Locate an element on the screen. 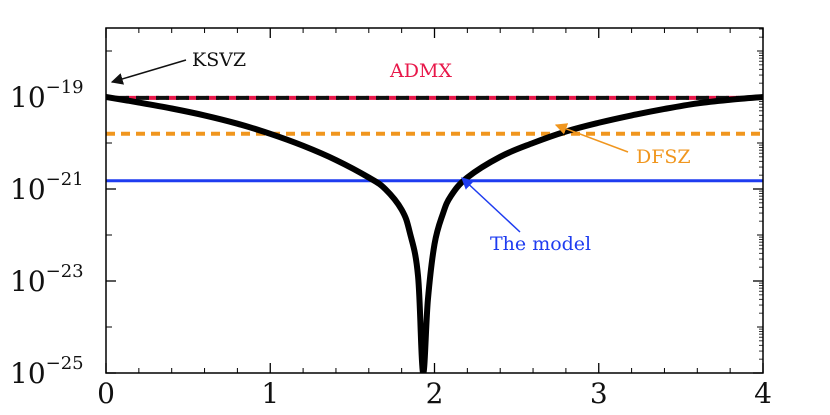 This screenshot has width=830, height=415. annotation-admx: ADMX is located at coordinates (420, 71).